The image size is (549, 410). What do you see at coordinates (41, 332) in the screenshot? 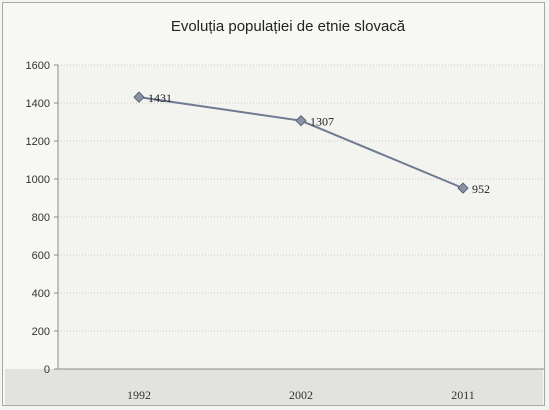
I see `y-tick-label: 200` at bounding box center [41, 332].